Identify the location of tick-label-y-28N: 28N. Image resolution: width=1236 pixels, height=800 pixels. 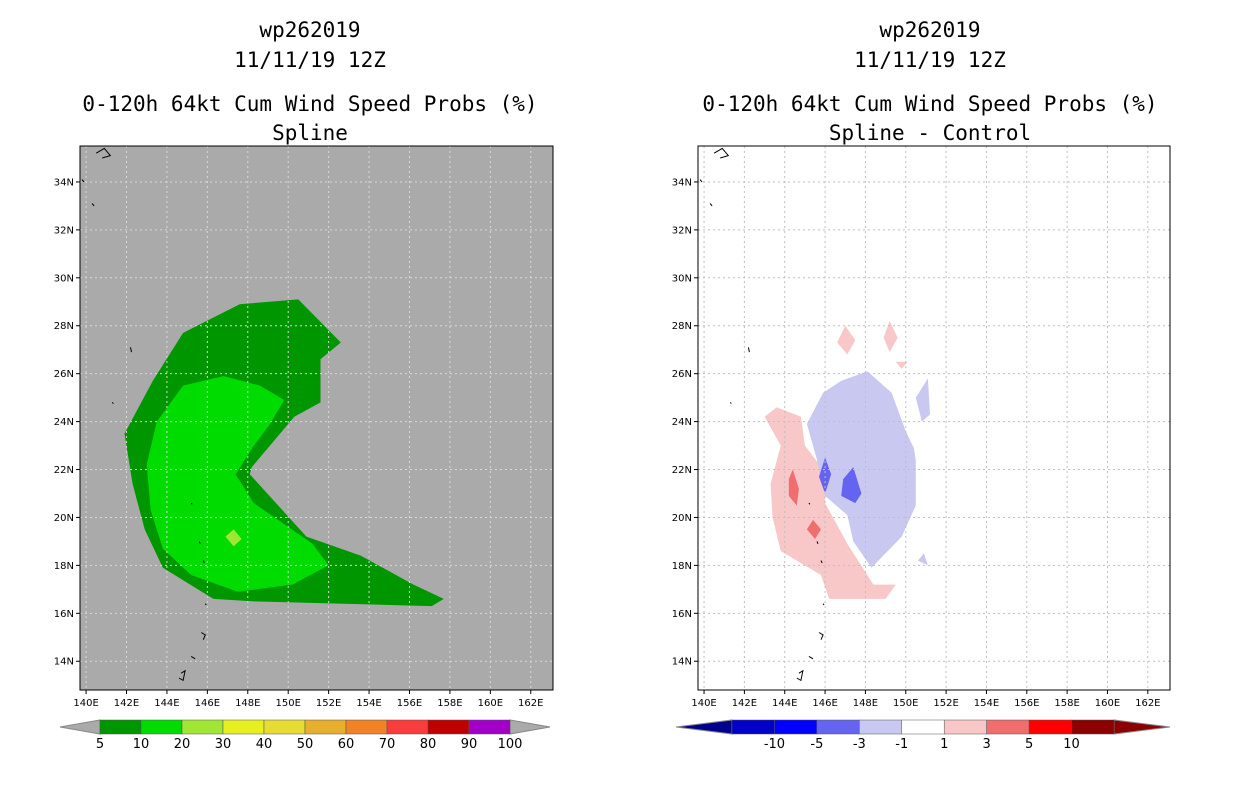
(64, 326).